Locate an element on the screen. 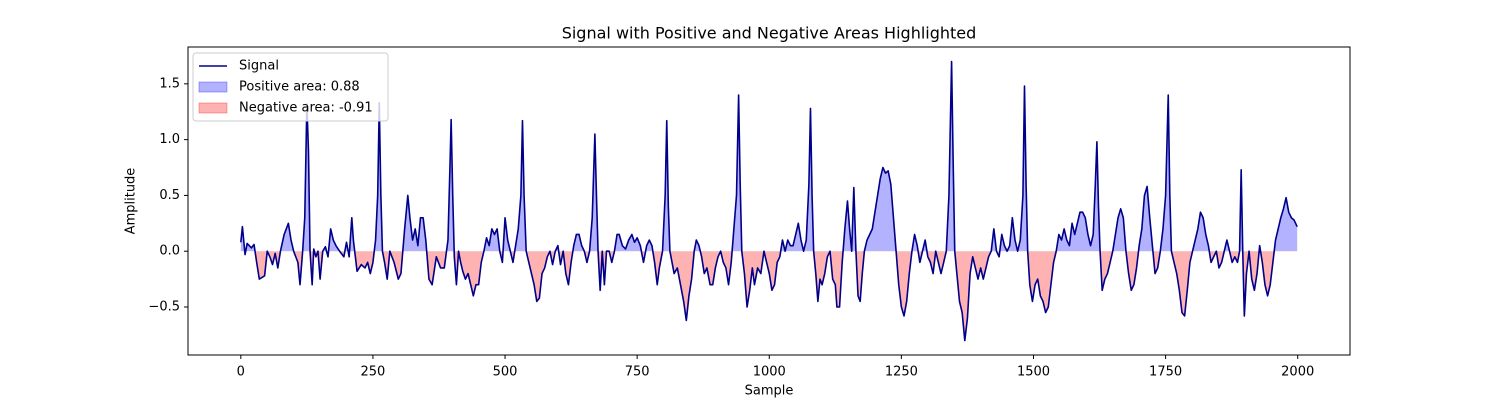 This screenshot has height=400, width=1500. x-tick-label: 500 is located at coordinates (505, 372).